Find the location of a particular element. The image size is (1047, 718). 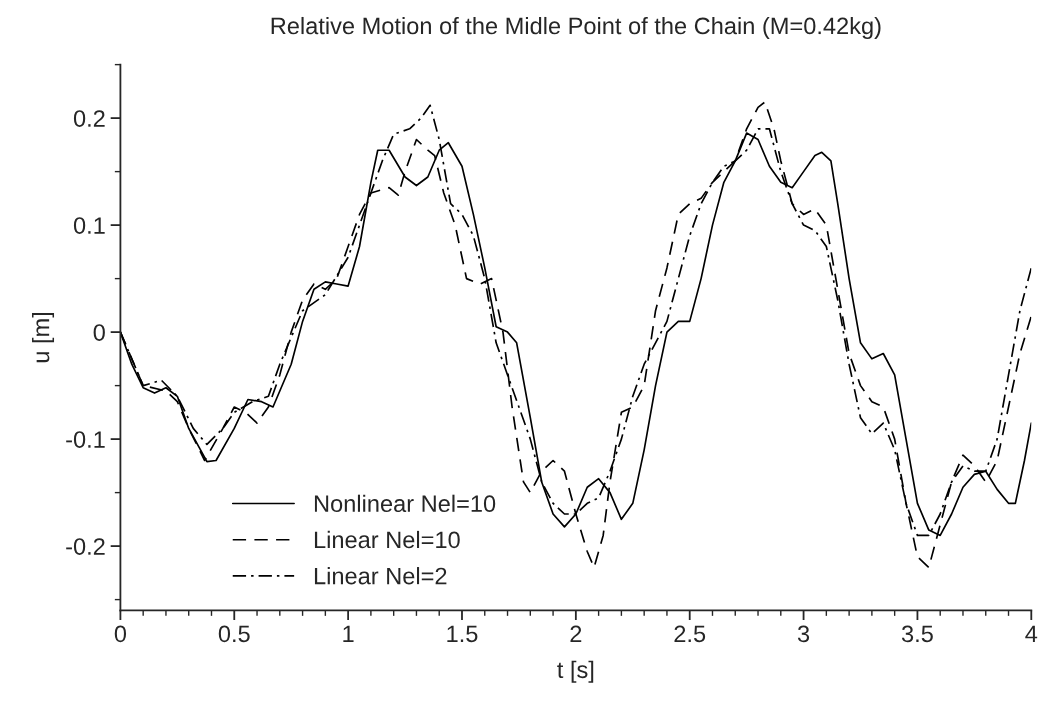

y-tick-label: -0.2 is located at coordinates (85, 546).